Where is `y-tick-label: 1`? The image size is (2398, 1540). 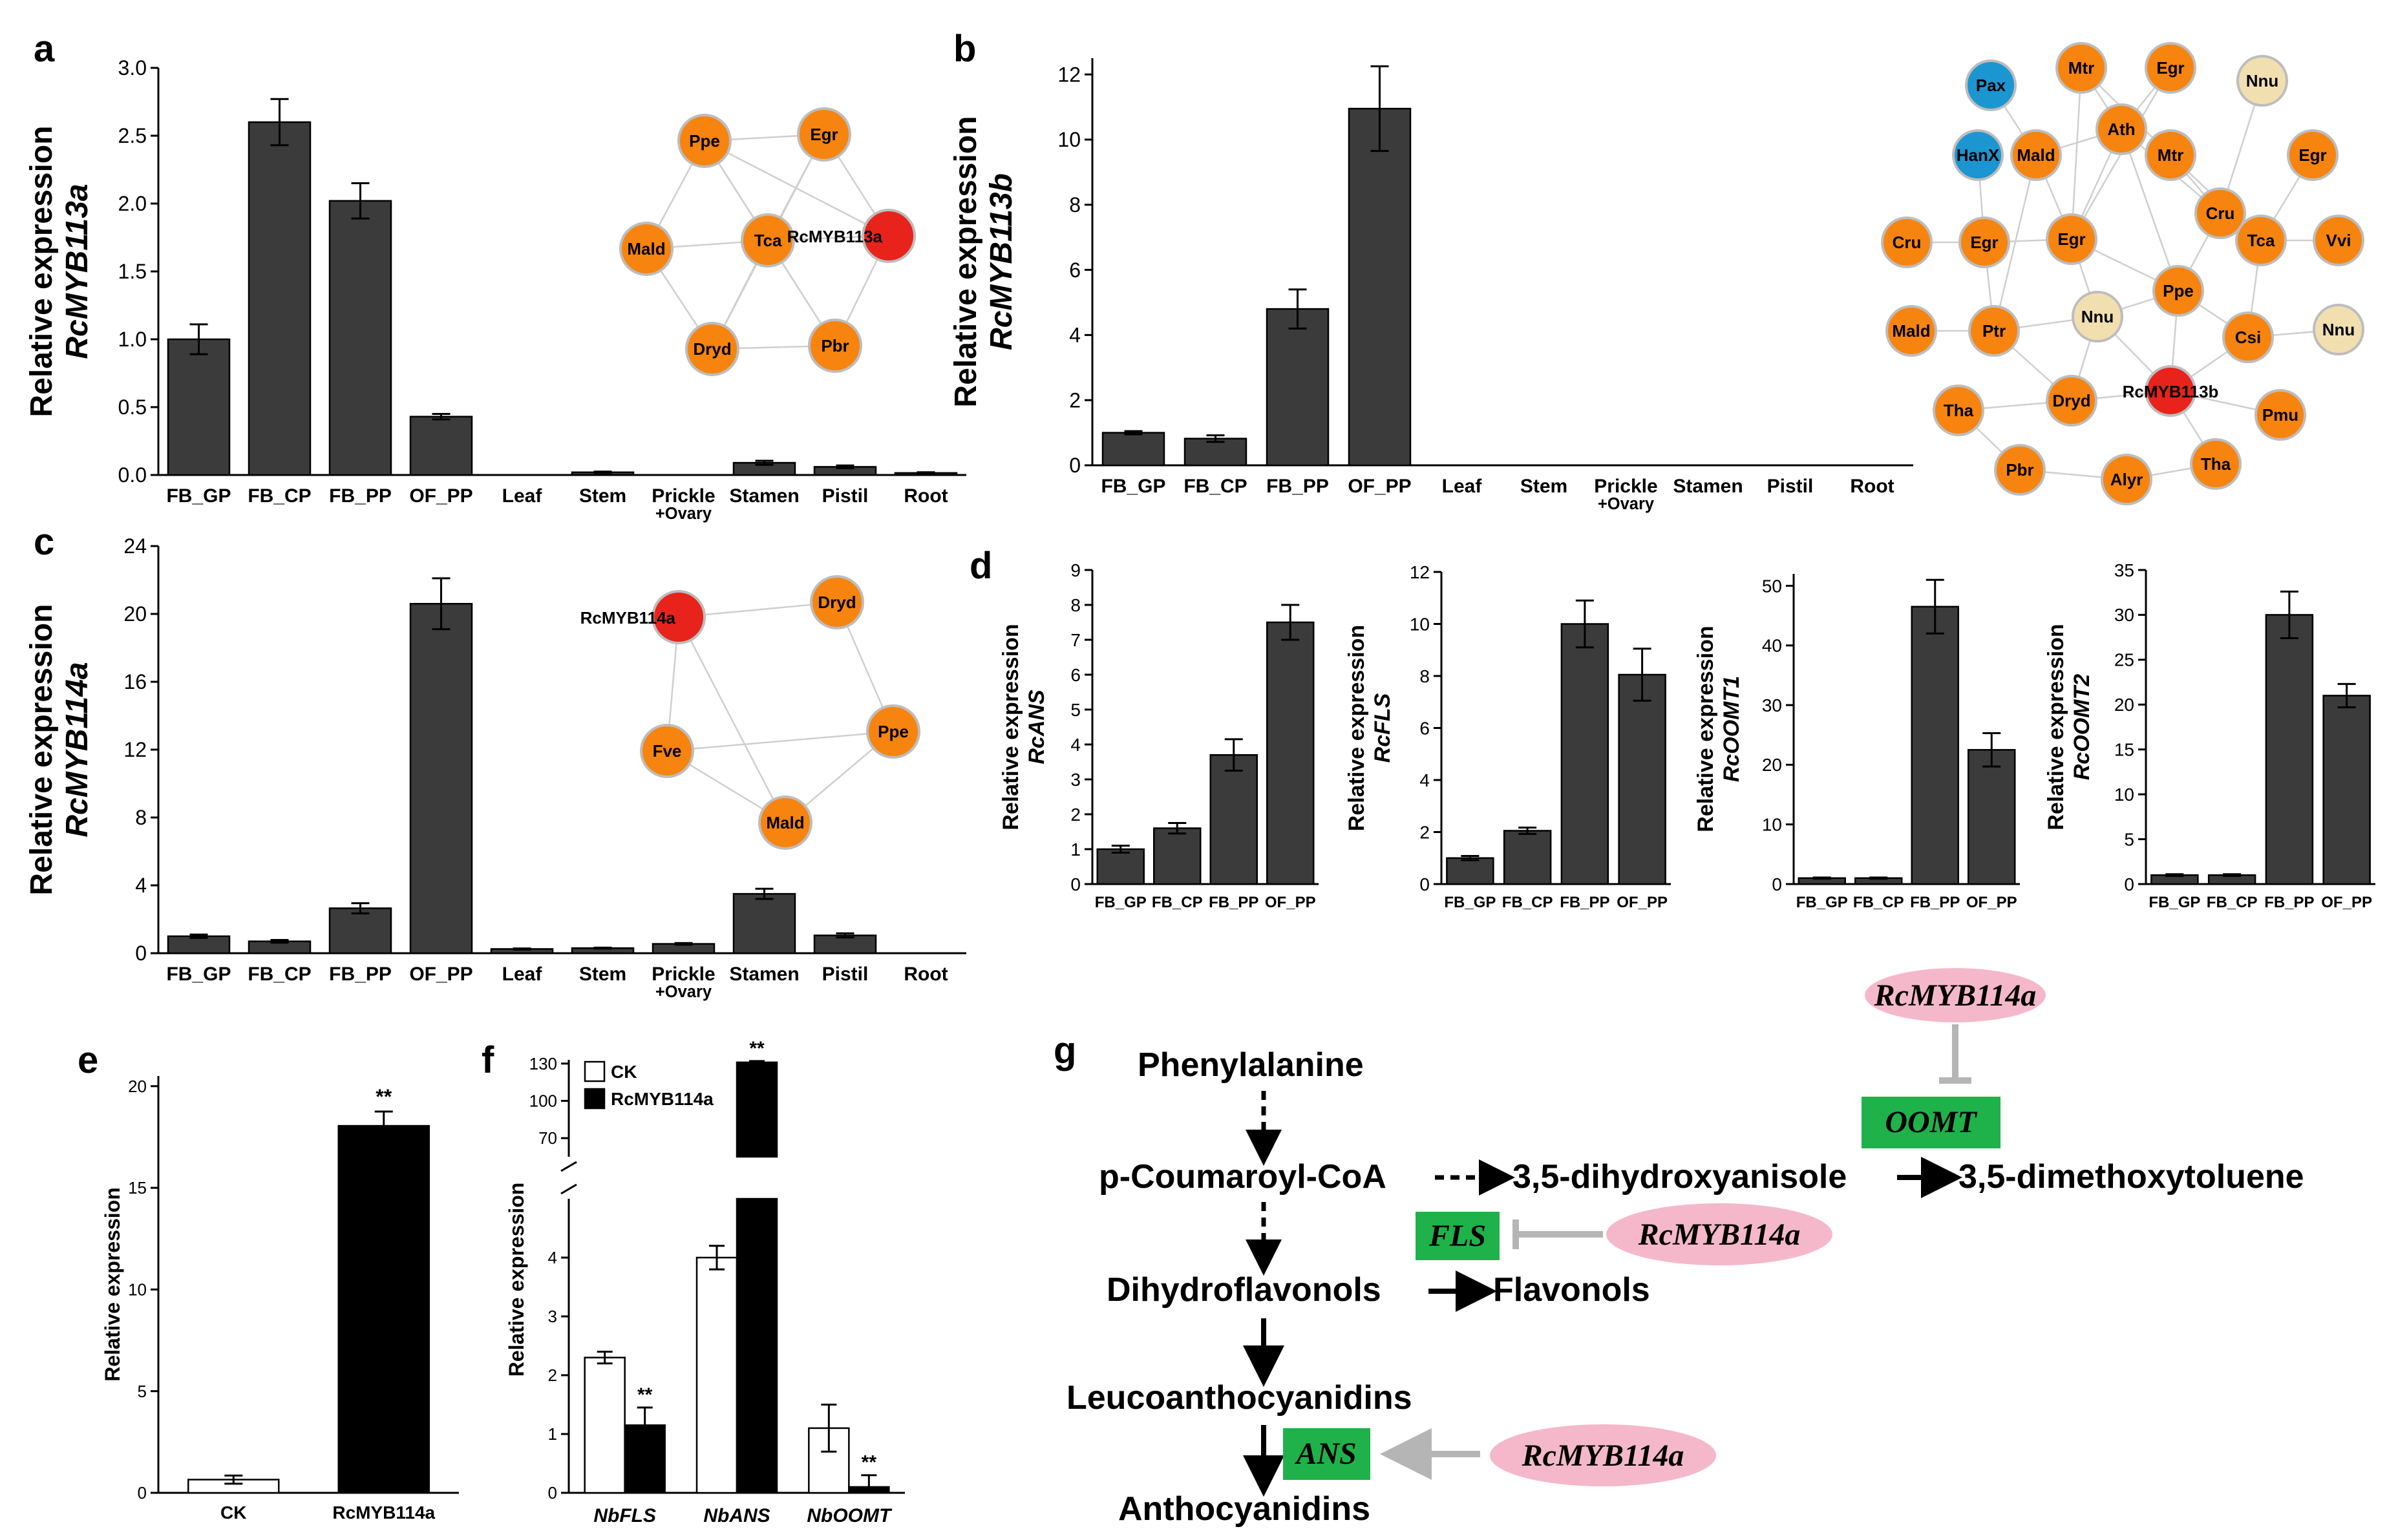
y-tick-label: 1 is located at coordinates (552, 1434).